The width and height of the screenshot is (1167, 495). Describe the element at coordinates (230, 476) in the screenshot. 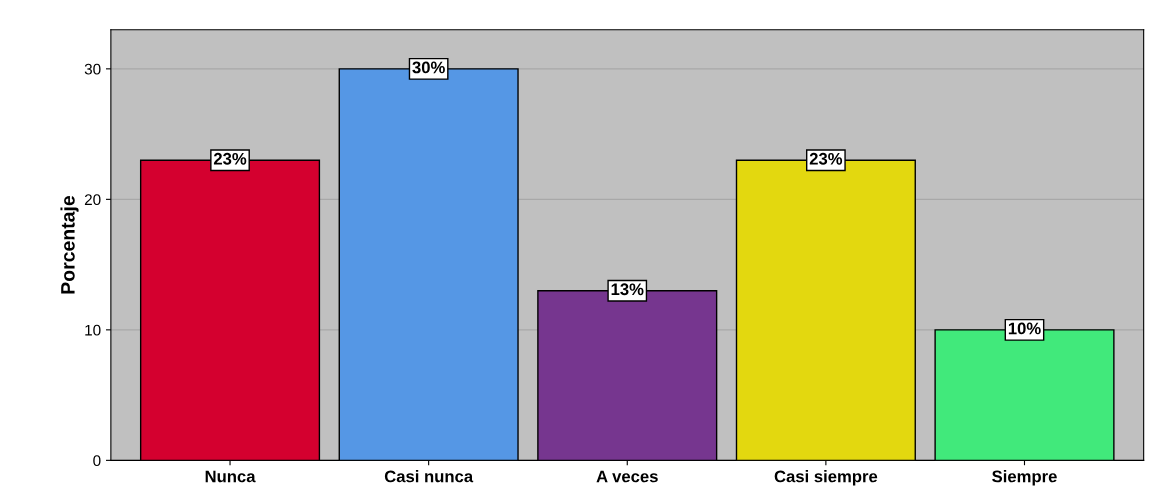

I see `x-tick-label: Nunca` at that location.